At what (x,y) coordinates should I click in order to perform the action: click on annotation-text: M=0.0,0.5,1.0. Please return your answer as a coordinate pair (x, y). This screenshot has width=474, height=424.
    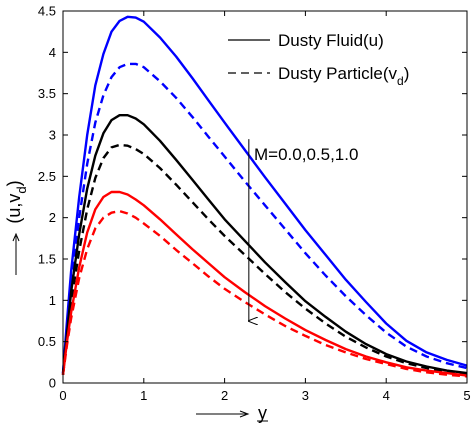
    Looking at the image, I should click on (306, 154).